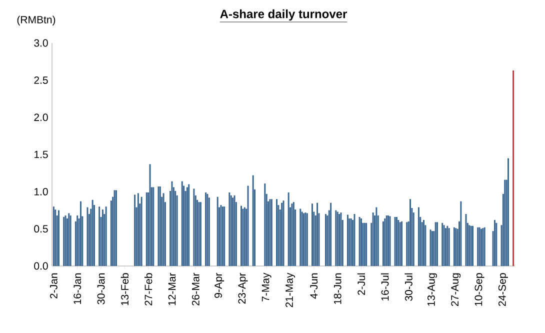 Image resolution: width=545 pixels, height=333 pixels. I want to click on x-tick-label: 13-Aug, so click(432, 289).